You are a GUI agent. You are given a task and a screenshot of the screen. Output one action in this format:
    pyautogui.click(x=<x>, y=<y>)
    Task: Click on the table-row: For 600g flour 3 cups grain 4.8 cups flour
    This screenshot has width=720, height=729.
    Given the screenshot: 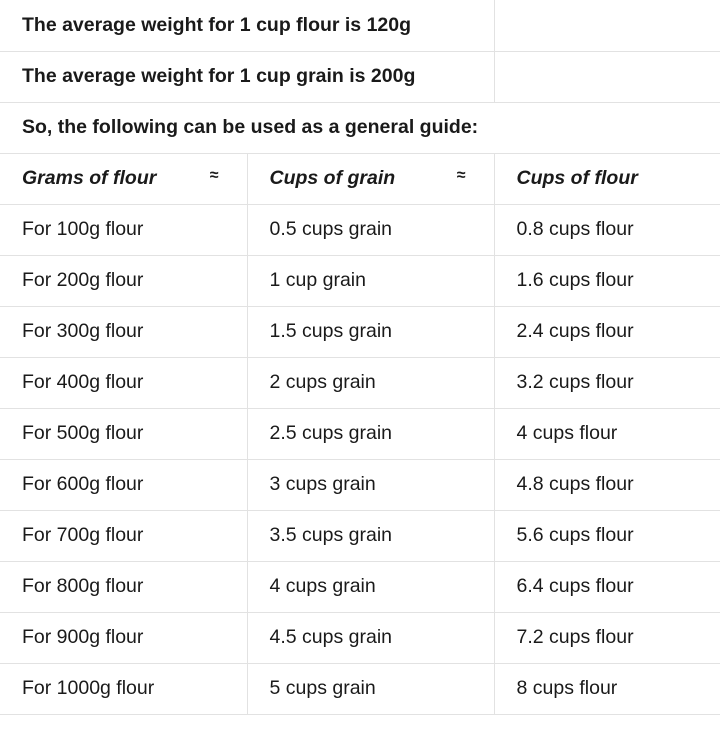 What is the action you would take?
    pyautogui.click(x=360, y=484)
    